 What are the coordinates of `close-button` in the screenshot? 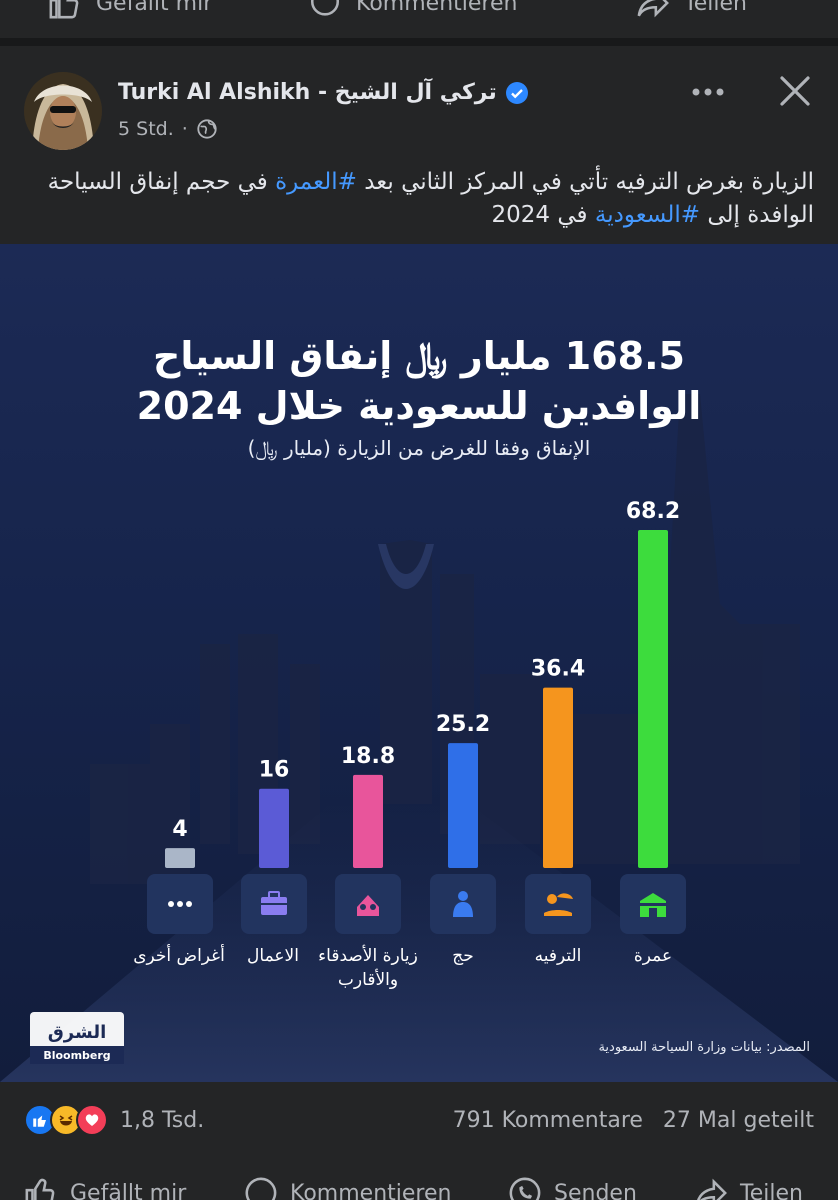 It's located at (795, 91).